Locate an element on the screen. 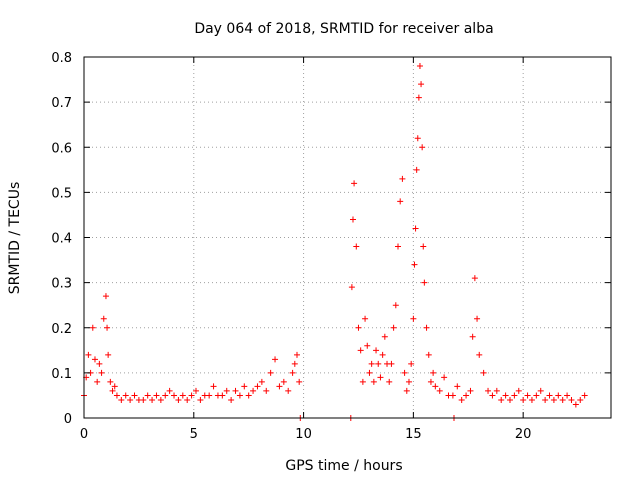 Image resolution: width=640 pixels, height=480 pixels. x-tick-label: 5 is located at coordinates (194, 434).